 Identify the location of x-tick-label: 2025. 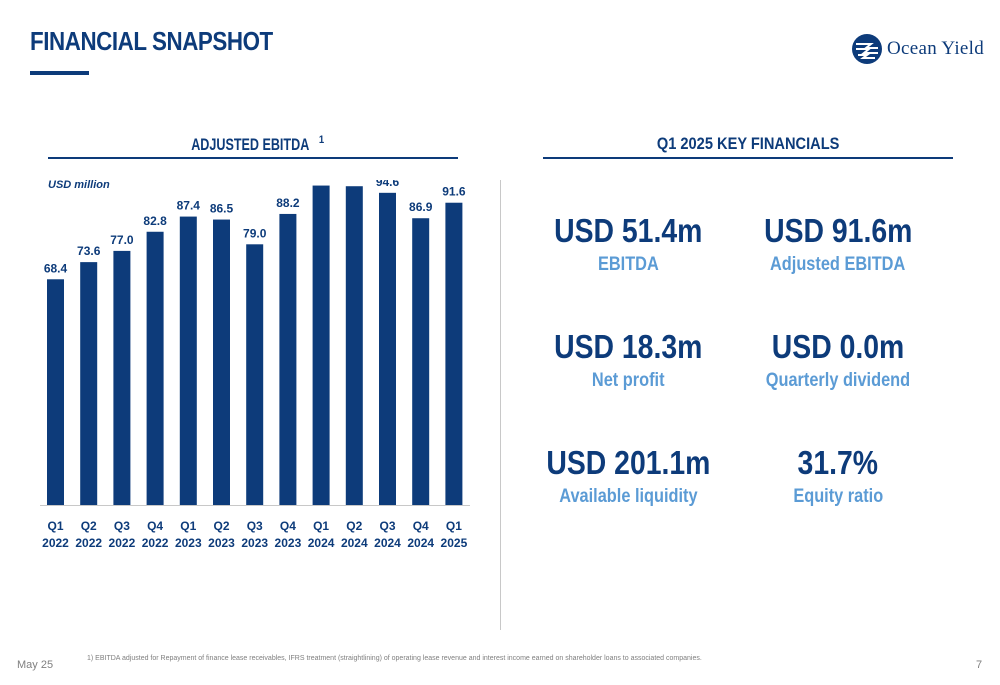
(454, 543).